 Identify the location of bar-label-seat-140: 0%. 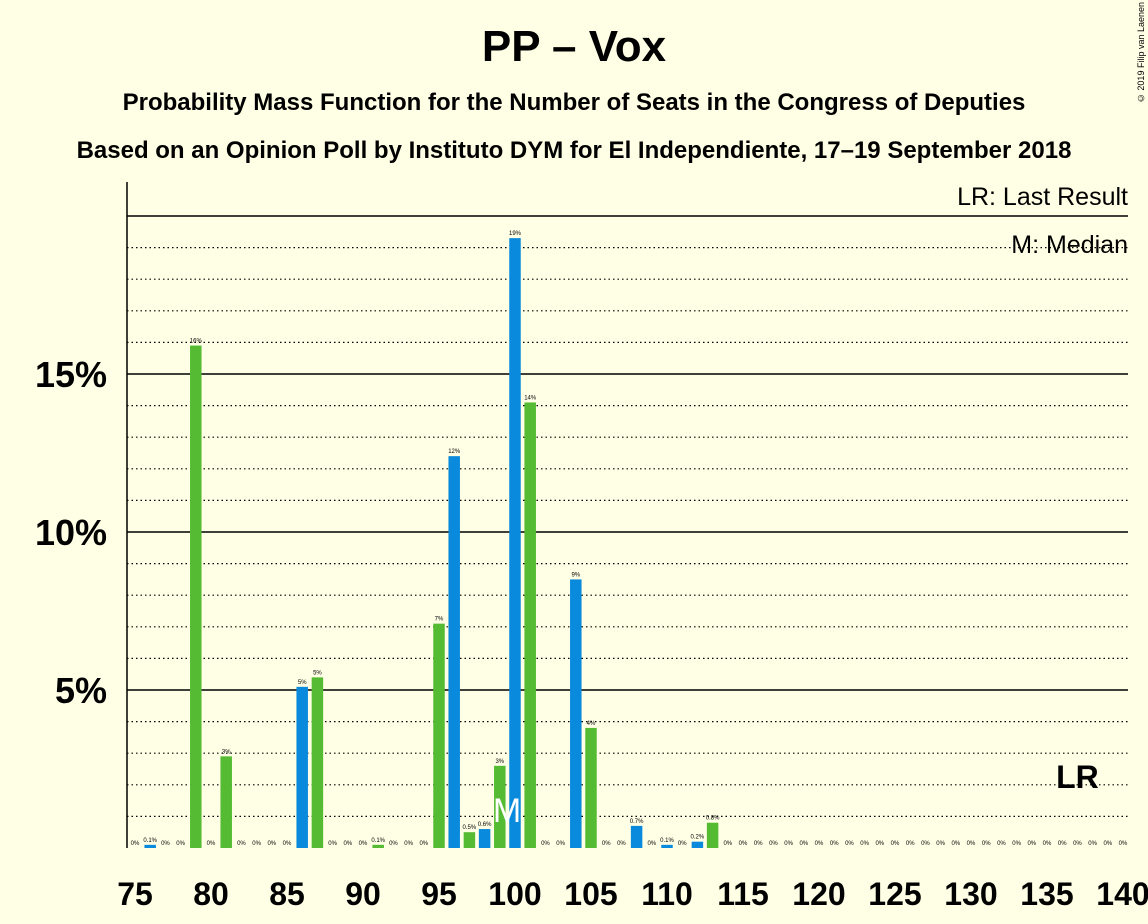
(1123, 844).